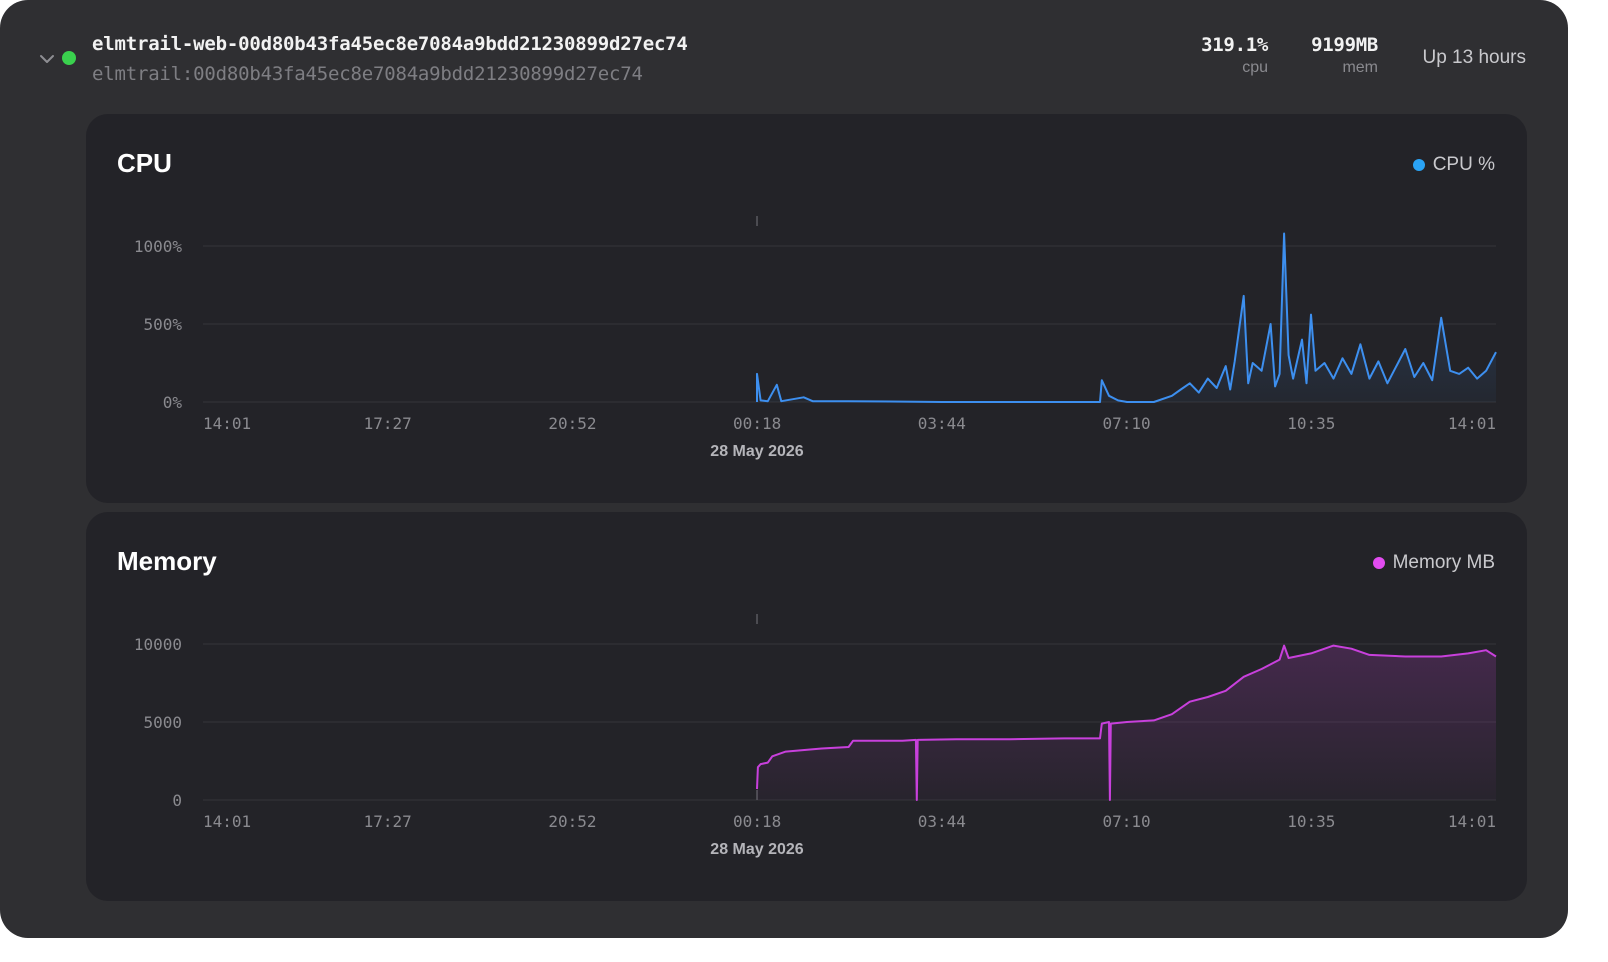 Image resolution: width=1608 pixels, height=962 pixels. Describe the element at coordinates (1474, 57) in the screenshot. I see `uptime-text: Up 13 hours` at that location.